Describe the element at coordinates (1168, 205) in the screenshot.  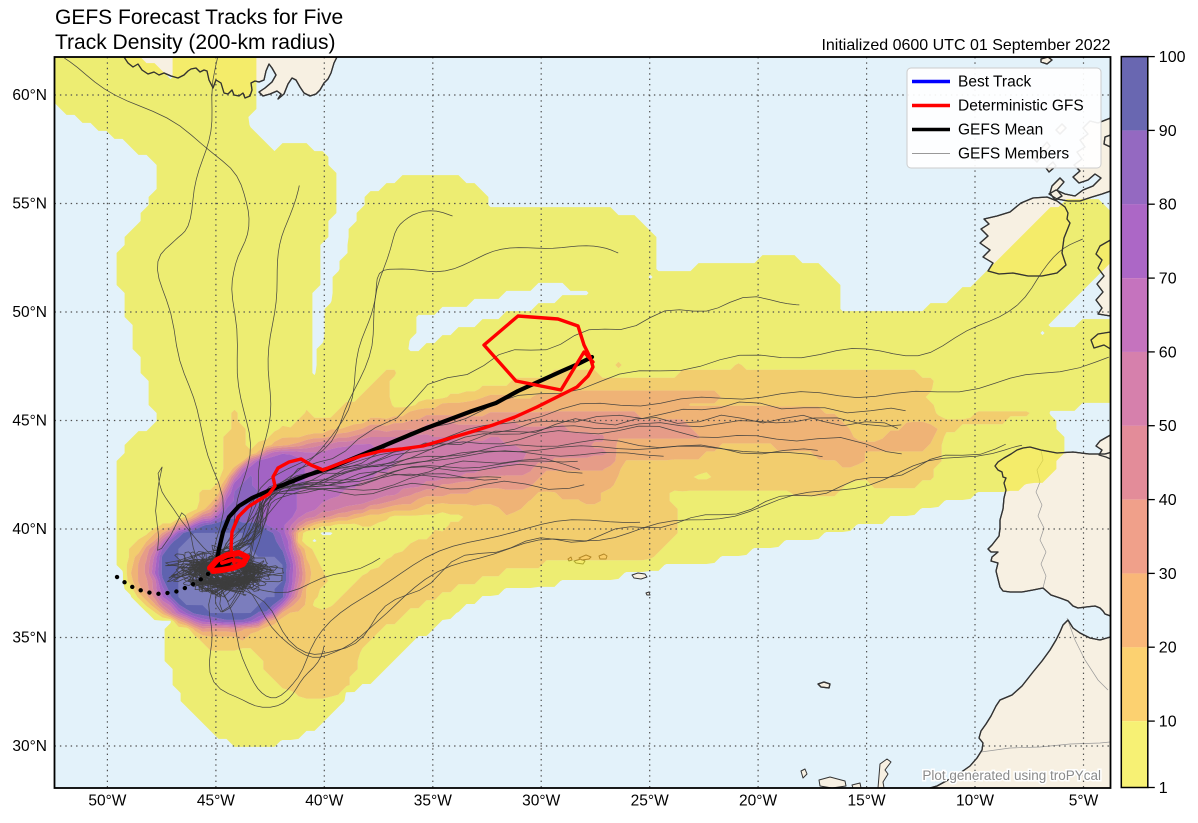
I see `svg-text: 80` at that location.